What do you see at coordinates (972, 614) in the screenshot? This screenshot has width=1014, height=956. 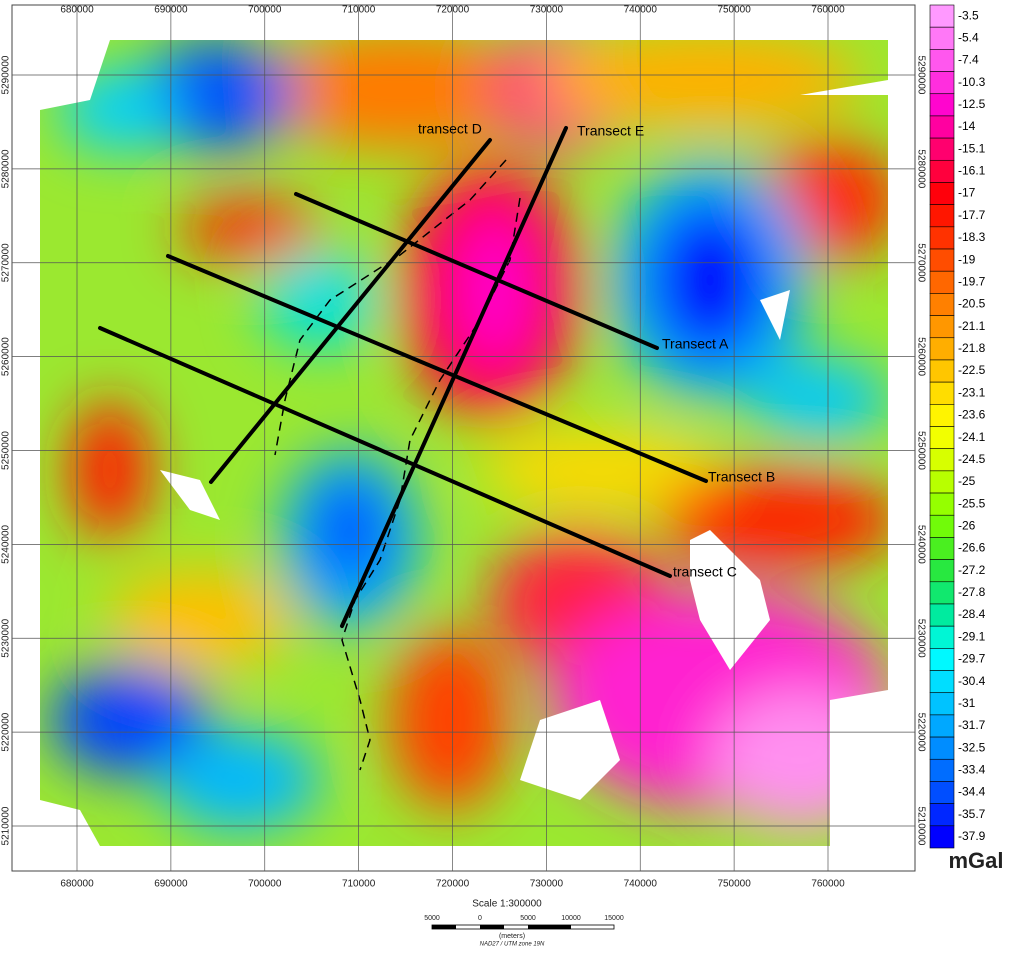 I see `colorbar-label: -28.4` at bounding box center [972, 614].